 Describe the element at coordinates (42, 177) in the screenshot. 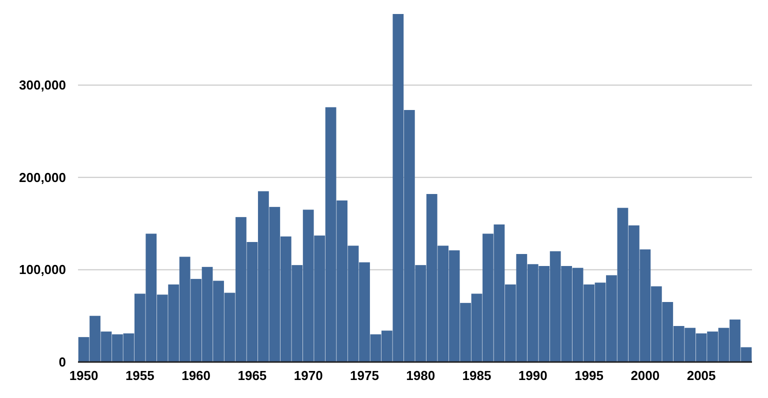

I see `y-tick-label: 200,000` at that location.